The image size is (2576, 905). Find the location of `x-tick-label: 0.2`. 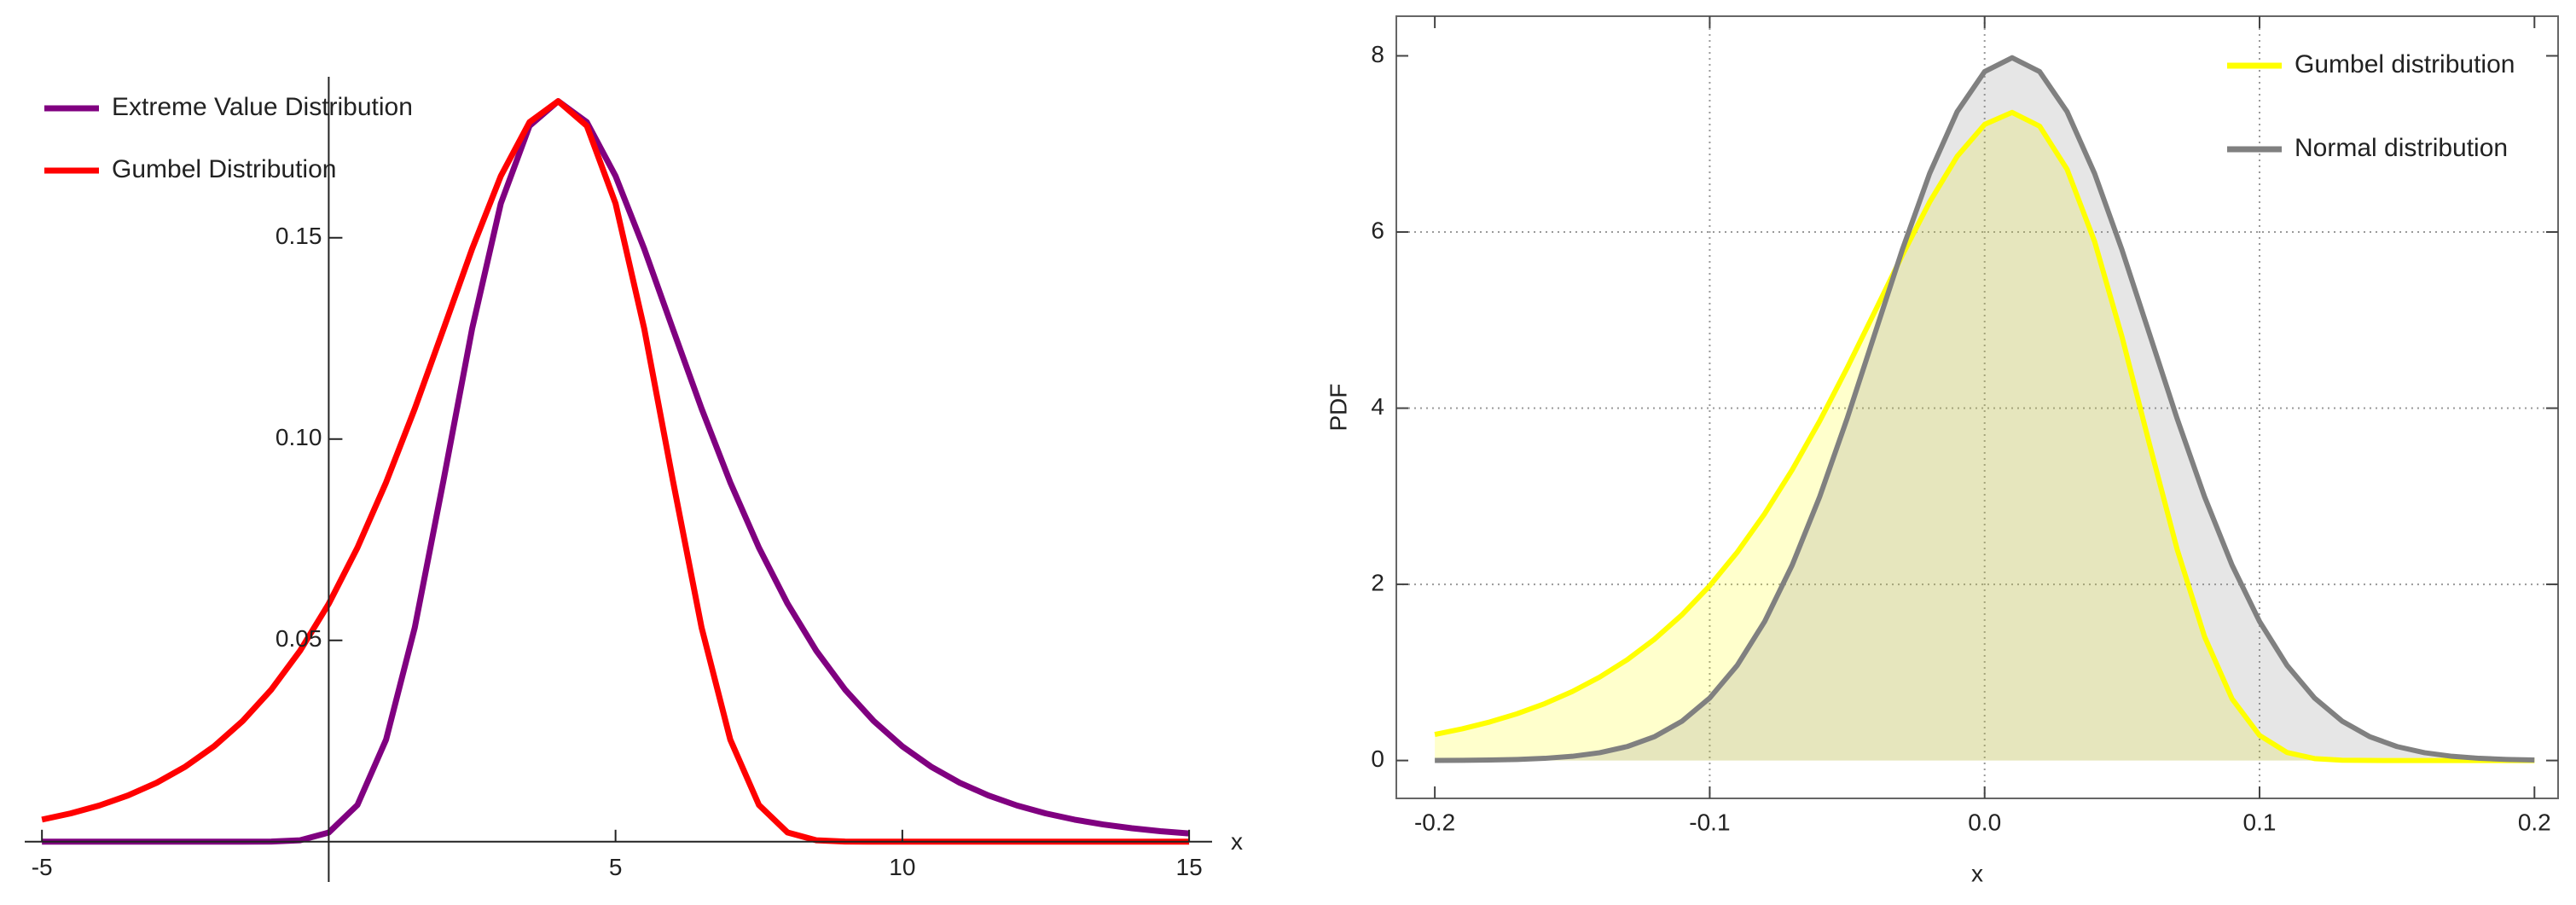

x-tick-label: 0.2 is located at coordinates (2534, 822).